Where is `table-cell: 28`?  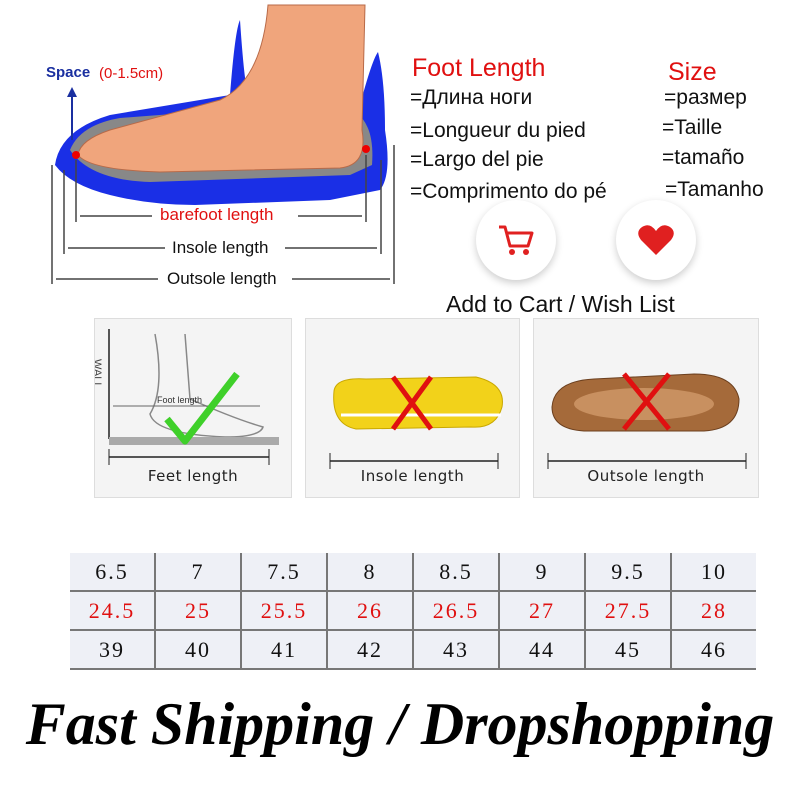 table-cell: 28 is located at coordinates (713, 611).